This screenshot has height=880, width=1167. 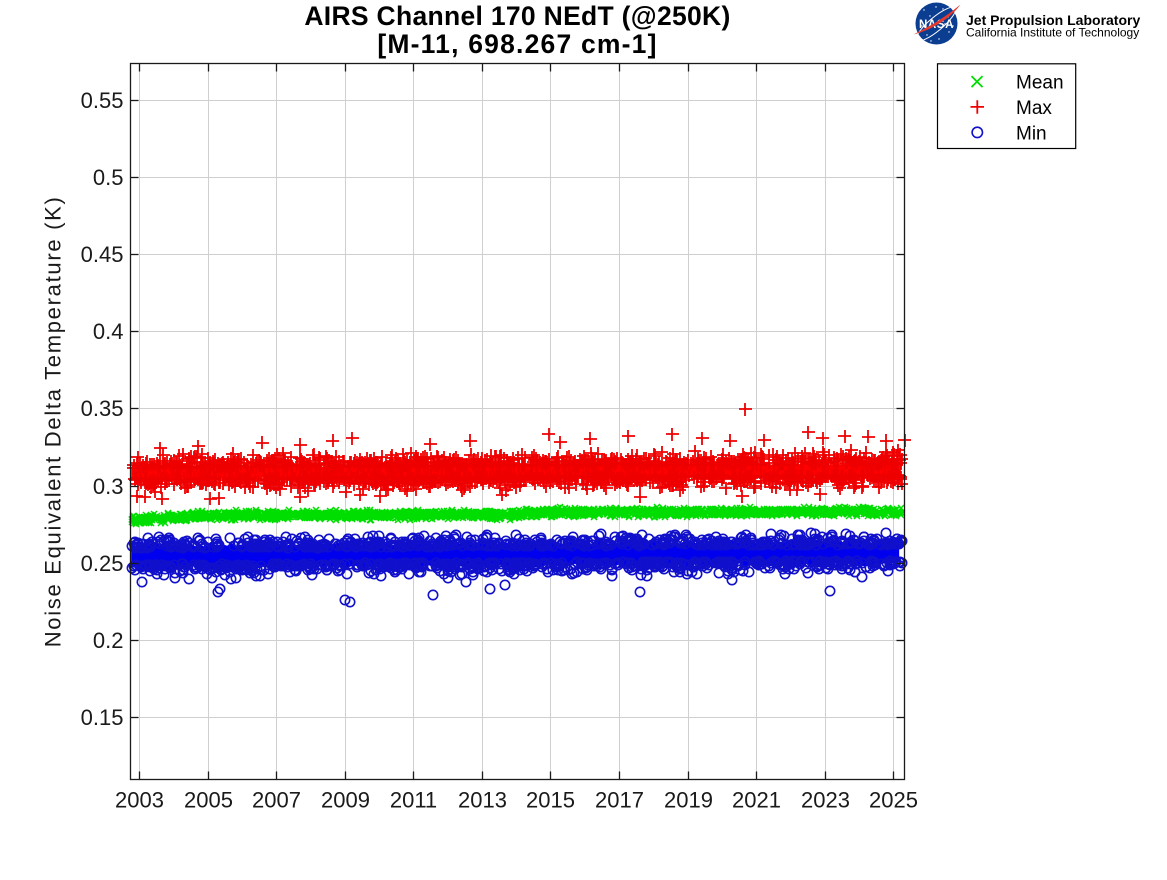 What do you see at coordinates (208, 800) in the screenshot?
I see `svg-text: 2005` at bounding box center [208, 800].